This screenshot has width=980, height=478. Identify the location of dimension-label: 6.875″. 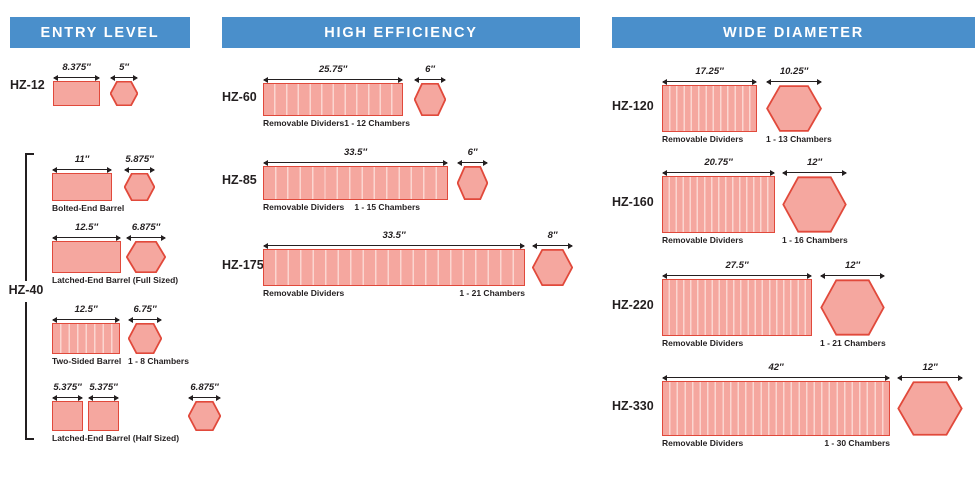
(146, 227).